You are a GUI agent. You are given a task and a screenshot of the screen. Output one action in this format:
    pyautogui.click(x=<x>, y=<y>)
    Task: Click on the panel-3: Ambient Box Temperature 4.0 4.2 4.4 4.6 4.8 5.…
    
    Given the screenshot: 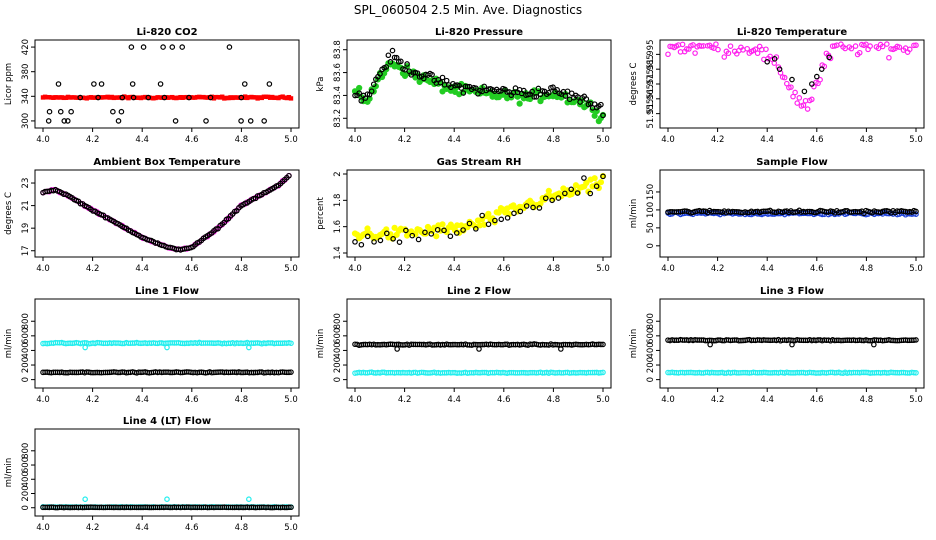 What is the action you would take?
    pyautogui.click(x=152, y=215)
    